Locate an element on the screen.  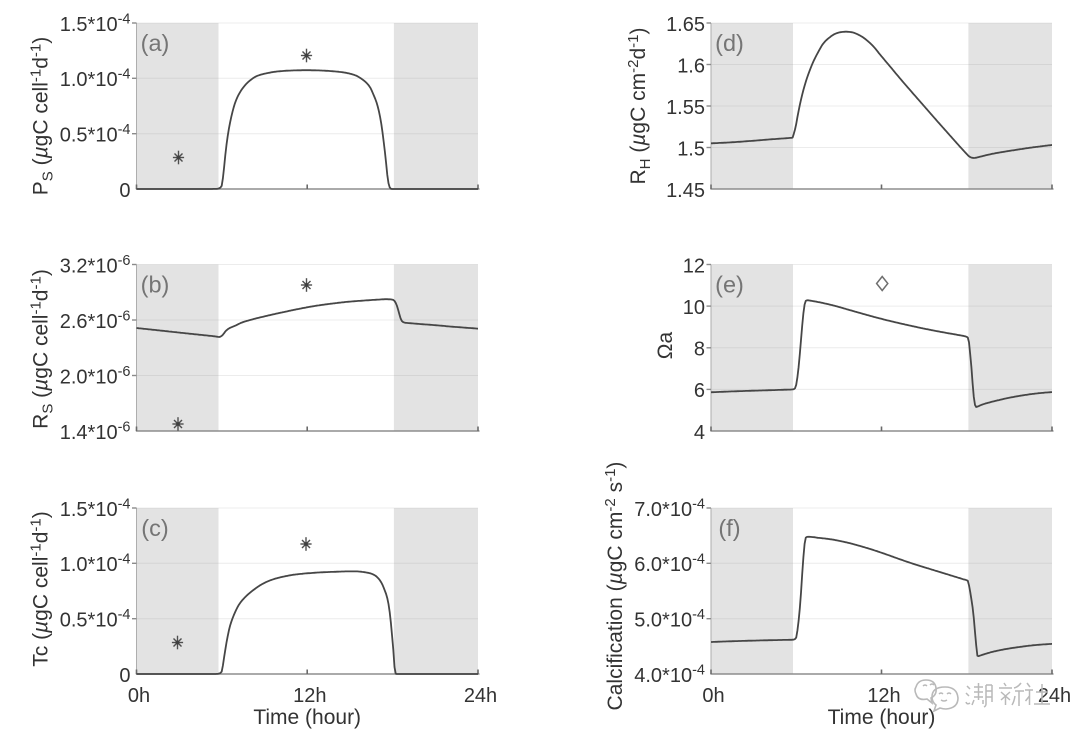
svg-text: 8 is located at coordinates (699, 350).